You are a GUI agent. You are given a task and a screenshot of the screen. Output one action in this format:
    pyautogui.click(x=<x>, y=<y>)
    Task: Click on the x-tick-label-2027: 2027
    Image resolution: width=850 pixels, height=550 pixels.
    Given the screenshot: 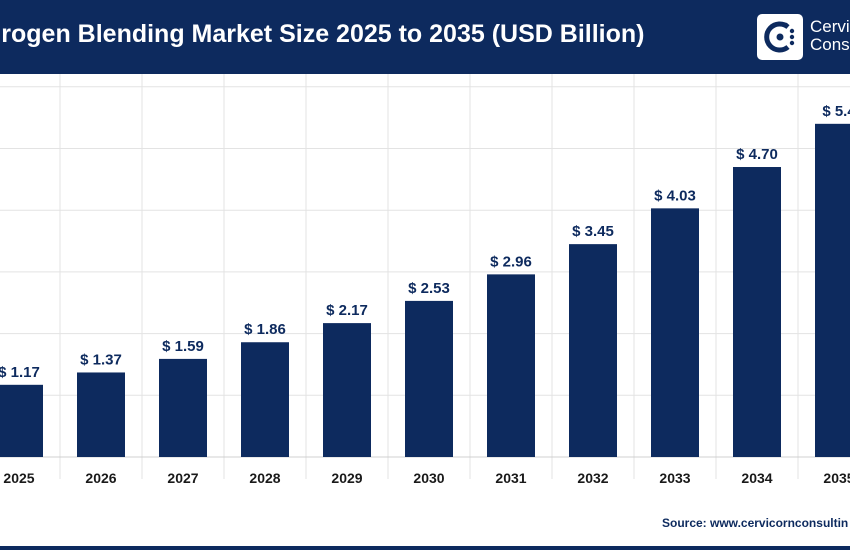 What is the action you would take?
    pyautogui.click(x=182, y=478)
    